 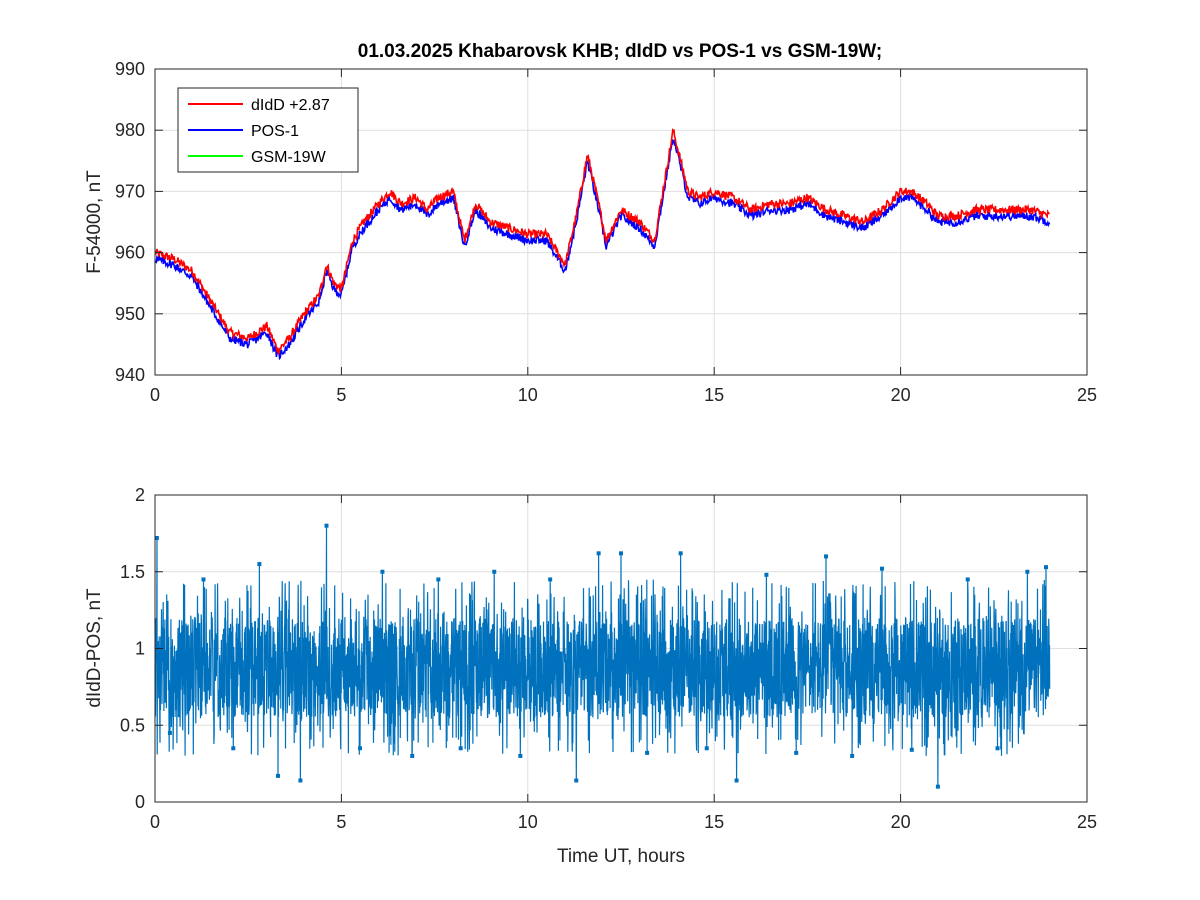 What do you see at coordinates (290, 105) in the screenshot?
I see `legend-label-didd: dIdD +2.87` at bounding box center [290, 105].